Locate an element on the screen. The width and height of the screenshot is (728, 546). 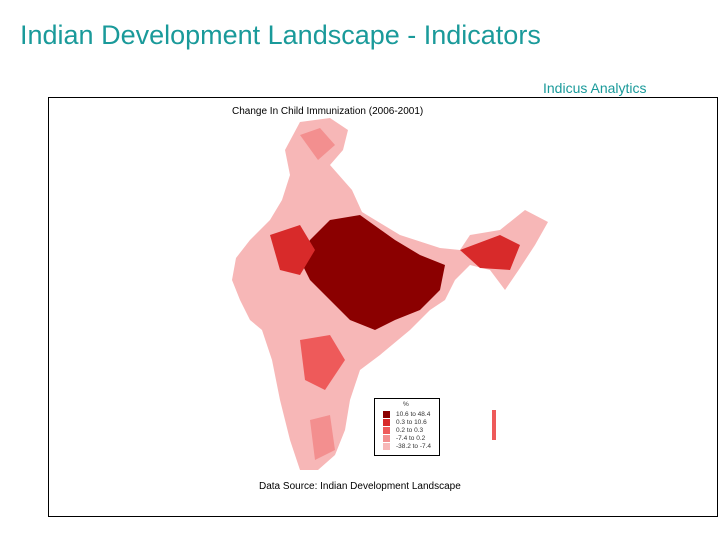
legend-item: -38.2 to -7.4 is located at coordinates (407, 446).